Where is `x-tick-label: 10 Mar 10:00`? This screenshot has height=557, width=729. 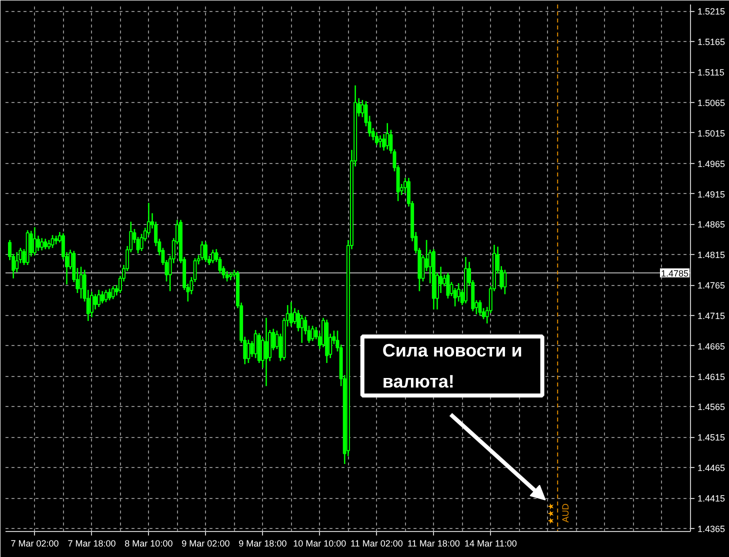
x-tick-label: 10 Mar 10:00 is located at coordinates (319, 543).